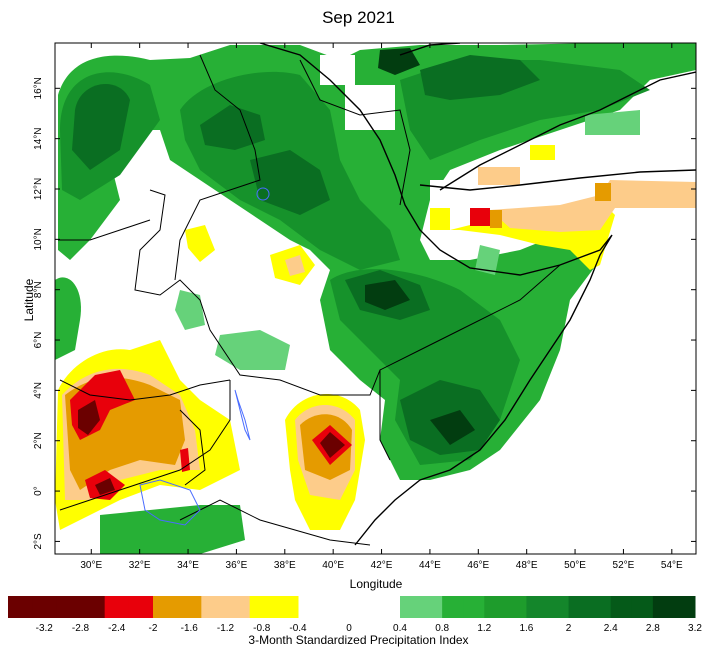  What do you see at coordinates (358, 17) in the screenshot?
I see `chart-title: Sep 2021` at bounding box center [358, 17].